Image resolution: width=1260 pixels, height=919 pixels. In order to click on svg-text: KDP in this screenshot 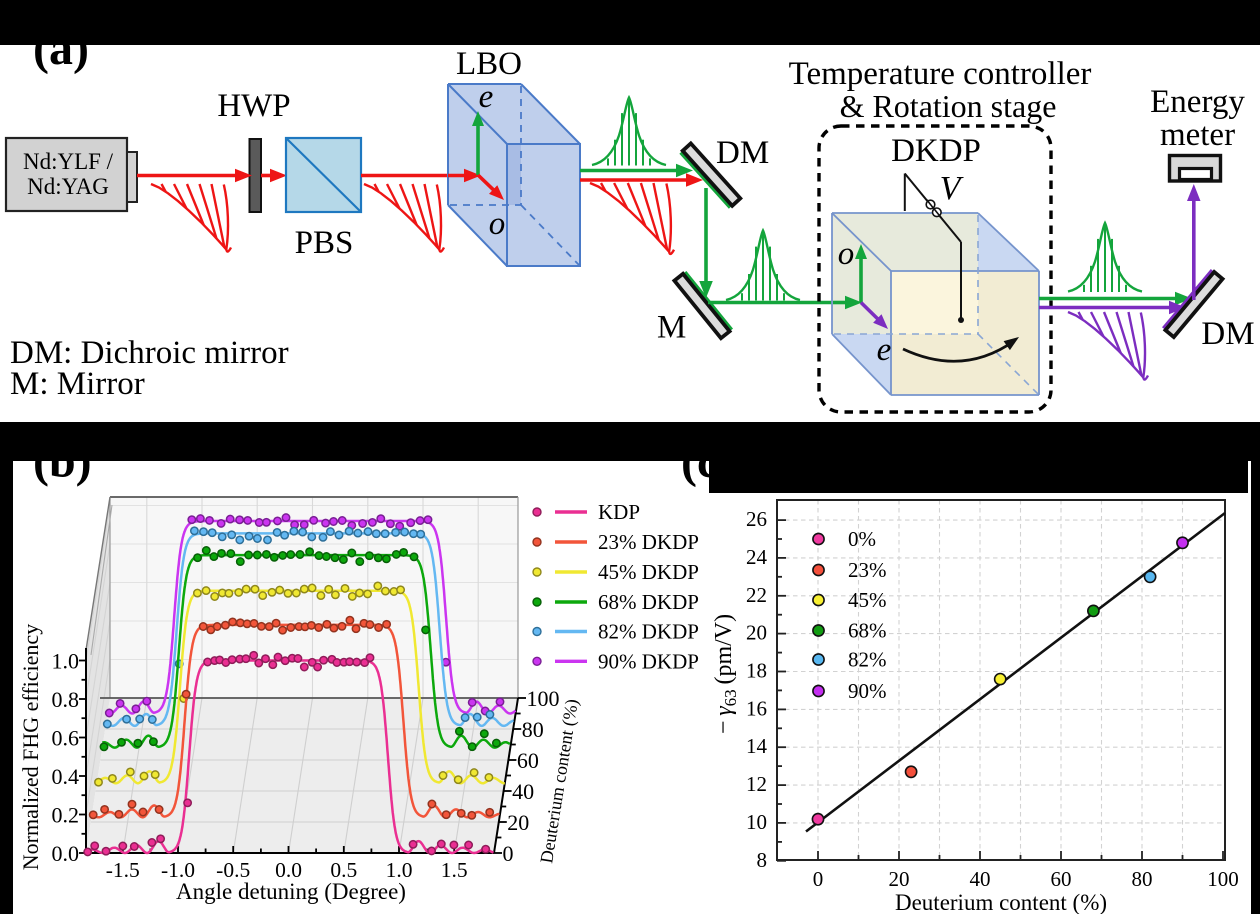, I will do `click(619, 512)`.